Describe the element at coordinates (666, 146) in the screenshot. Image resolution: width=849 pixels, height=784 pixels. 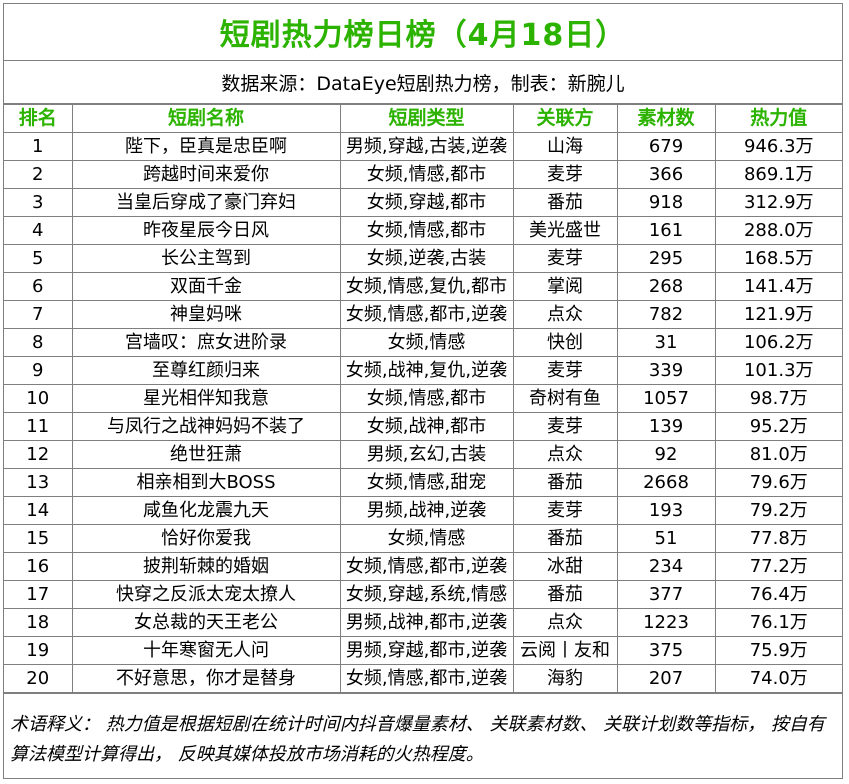
I see `cell-material-count: 679` at that location.